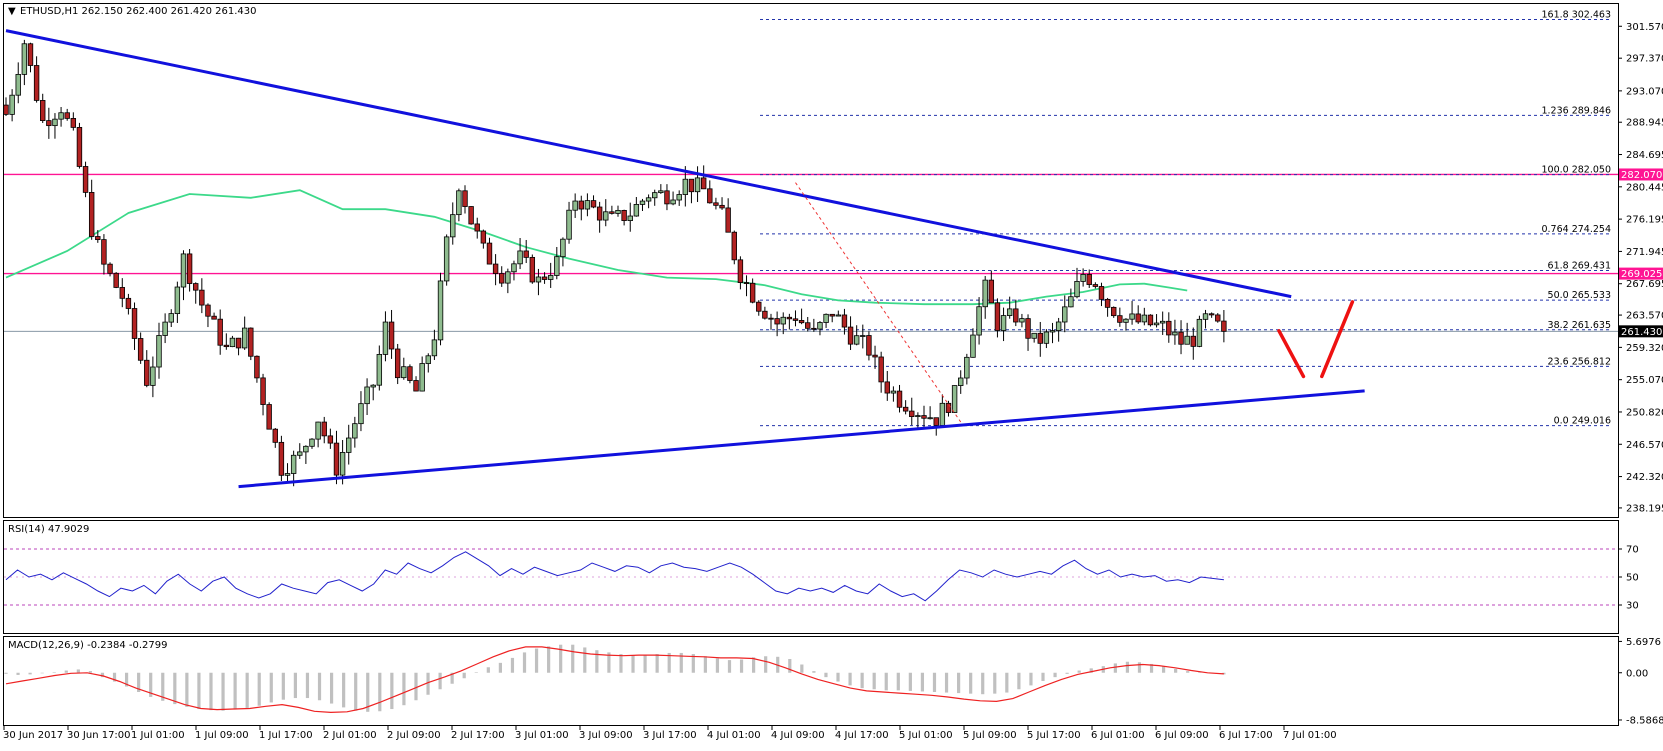 The image size is (1663, 751). What do you see at coordinates (1310, 735) in the screenshot?
I see `time-tick-label: 7 Jul 01:00` at bounding box center [1310, 735].